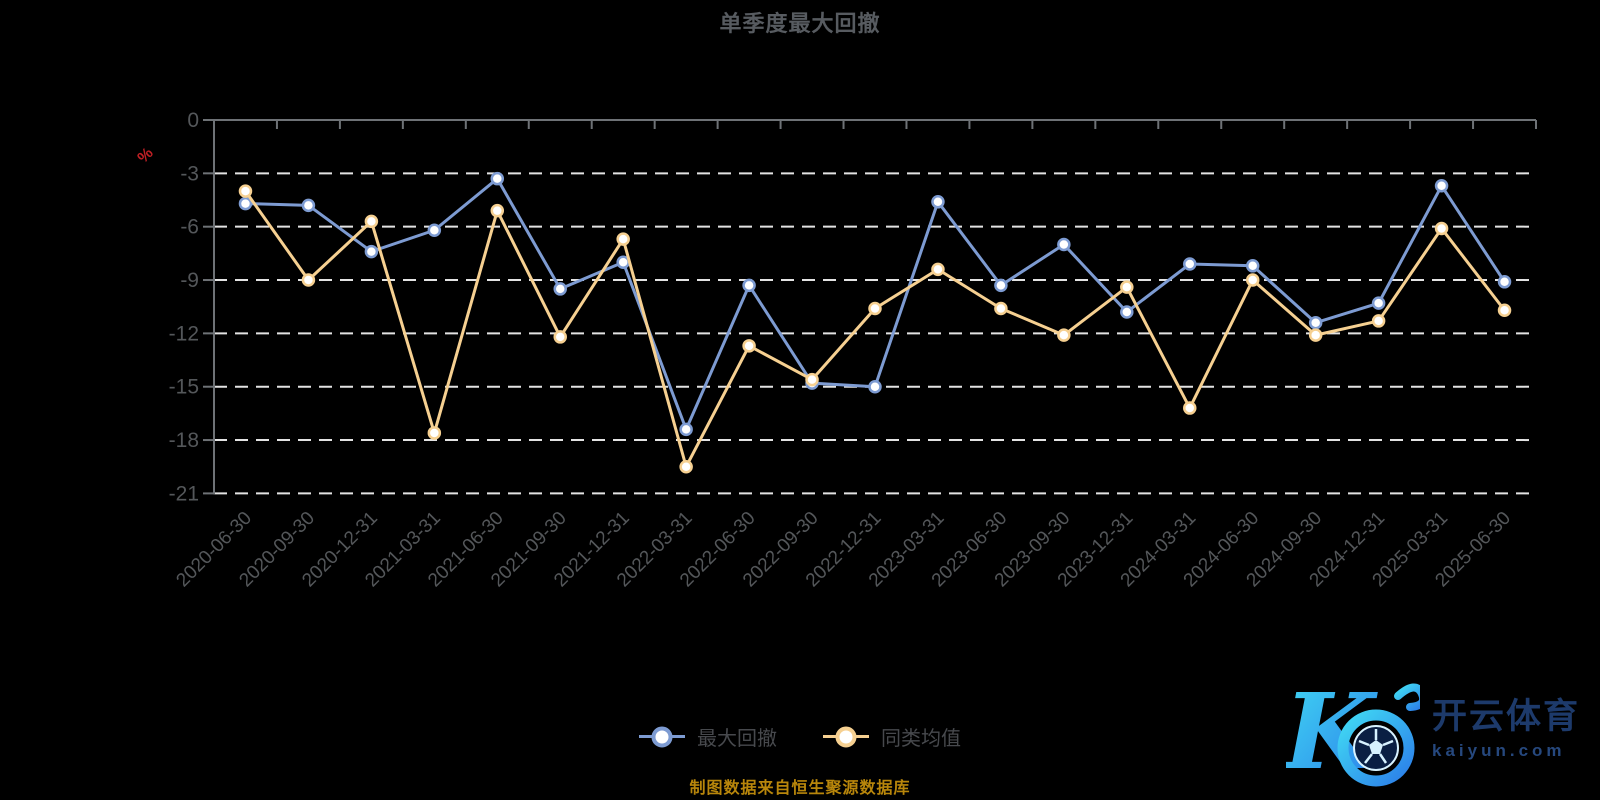  What do you see at coordinates (184, 493) in the screenshot?
I see `y-tick-label--21: -21` at bounding box center [184, 493].